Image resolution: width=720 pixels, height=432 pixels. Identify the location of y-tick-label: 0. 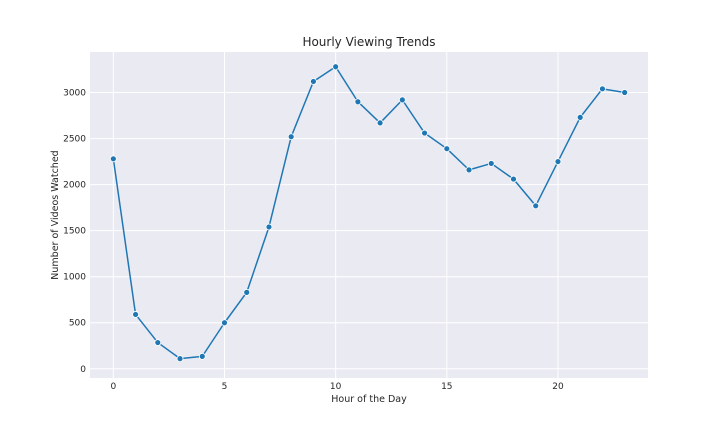
(83, 370).